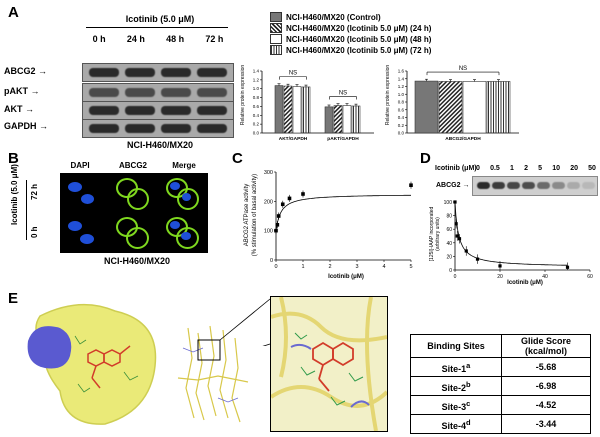 Image resolution: width=600 pixels, height=437 pixels. I want to click on cell-line-a: NCI-H460/MX20, so click(160, 145).